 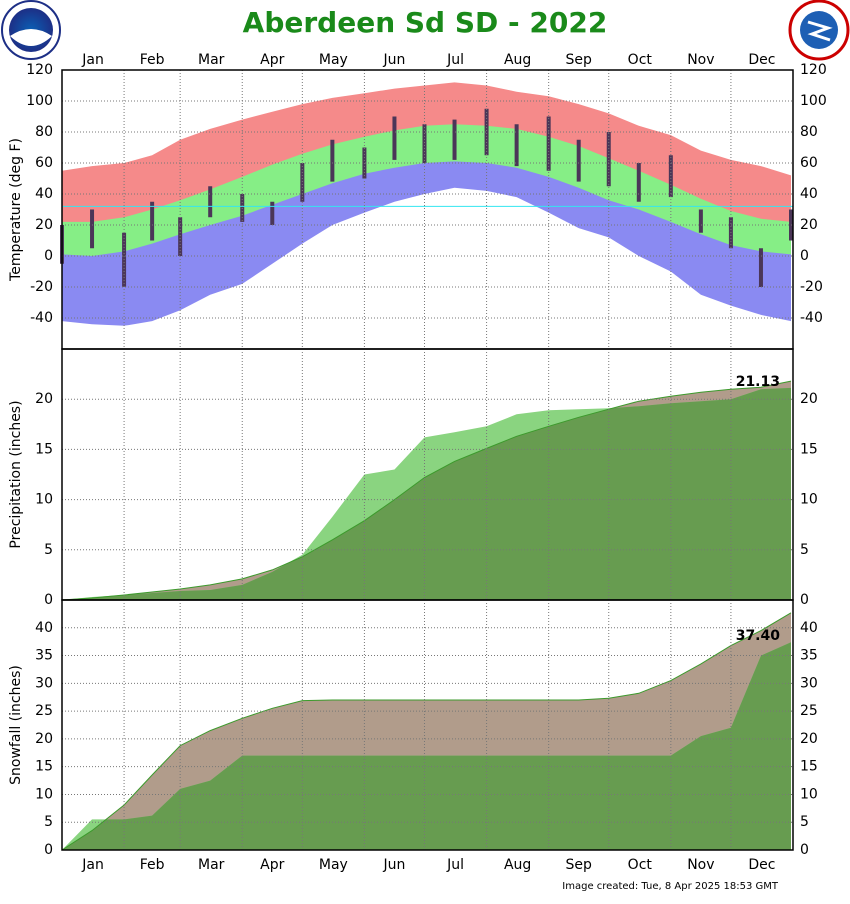 I want to click on footer: Image created: Tue, 8 Apr 2025 18:53 GMT, so click(x=670, y=886).